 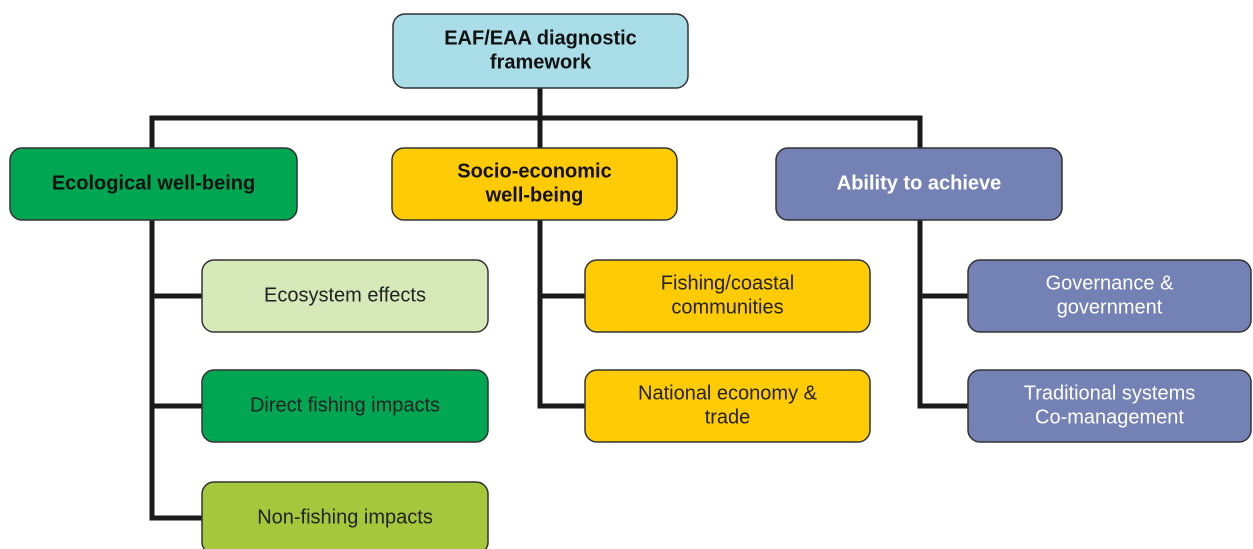 What do you see at coordinates (534, 195) in the screenshot?
I see `node-label: well-being` at bounding box center [534, 195].